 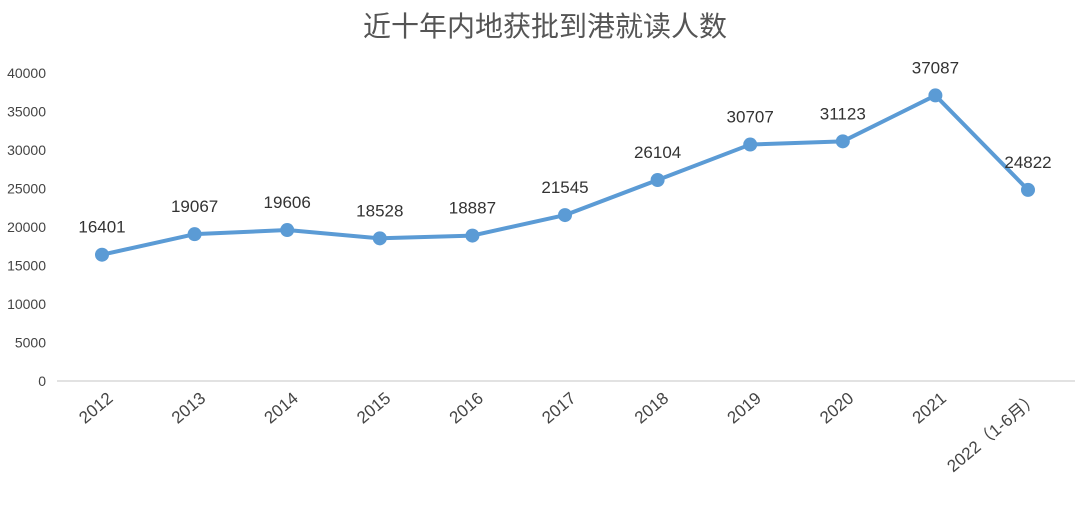 I want to click on y-tick-label: 40000, so click(x=26, y=73).